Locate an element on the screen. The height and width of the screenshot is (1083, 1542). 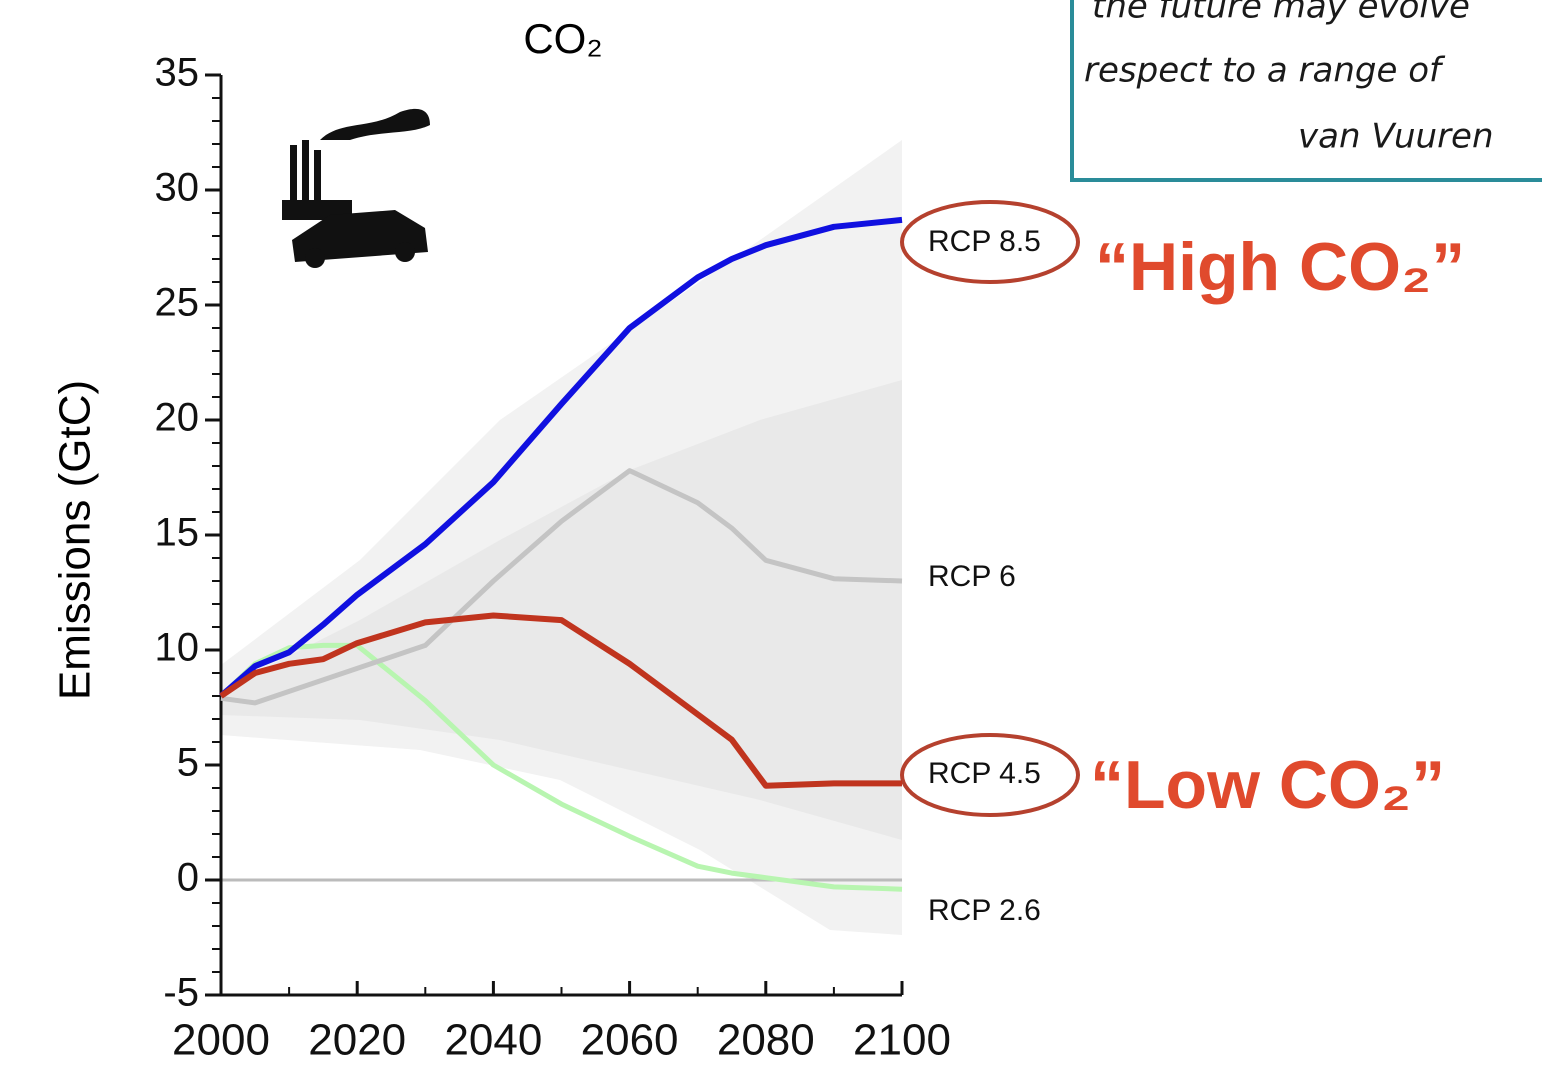
note-box is located at coordinates (1306, 91).